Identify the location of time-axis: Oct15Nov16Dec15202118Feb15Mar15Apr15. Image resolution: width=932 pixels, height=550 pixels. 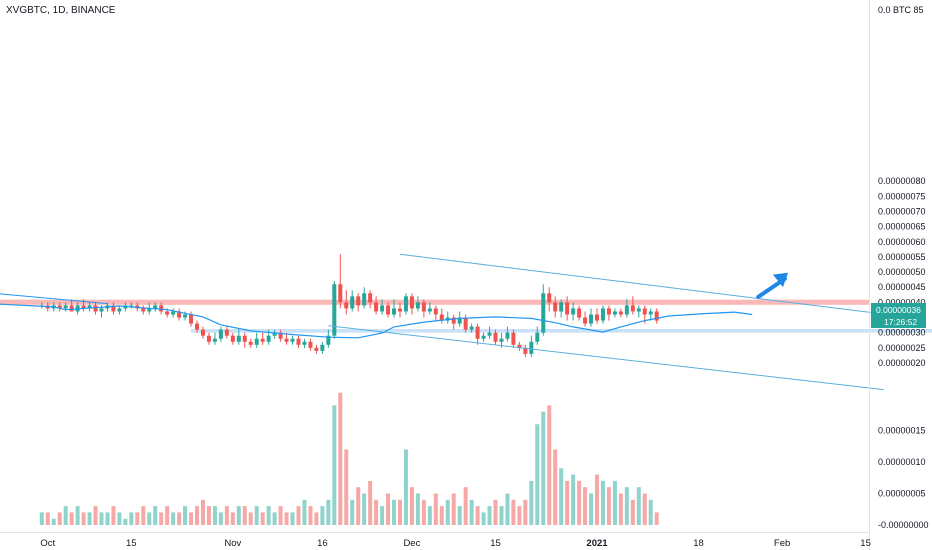
(486, 543).